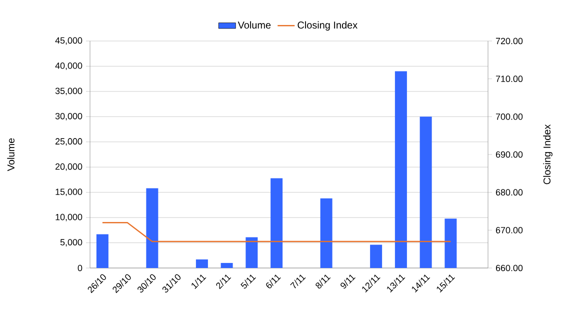  What do you see at coordinates (69, 142) in the screenshot?
I see `y-tick-label: 25,000` at bounding box center [69, 142].